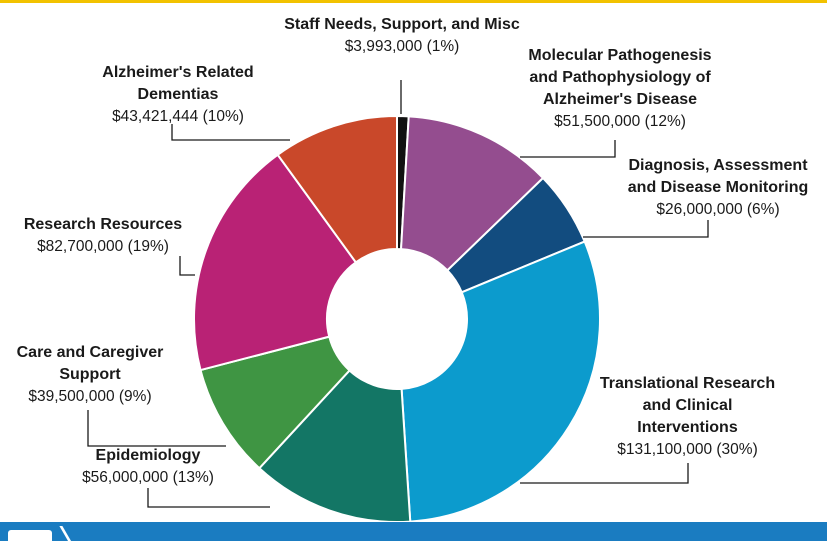 The width and height of the screenshot is (827, 544). What do you see at coordinates (90, 363) in the screenshot?
I see `slice-name: Care and Caregiver Support` at bounding box center [90, 363].